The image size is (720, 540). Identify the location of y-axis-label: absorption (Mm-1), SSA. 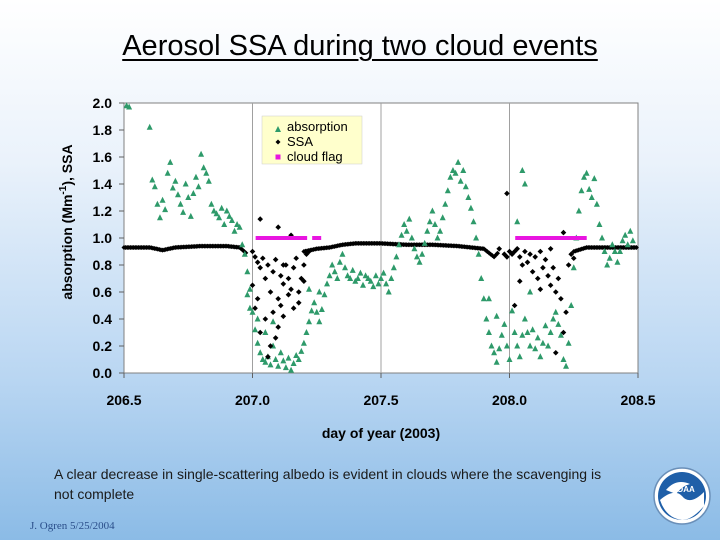
(66, 221).